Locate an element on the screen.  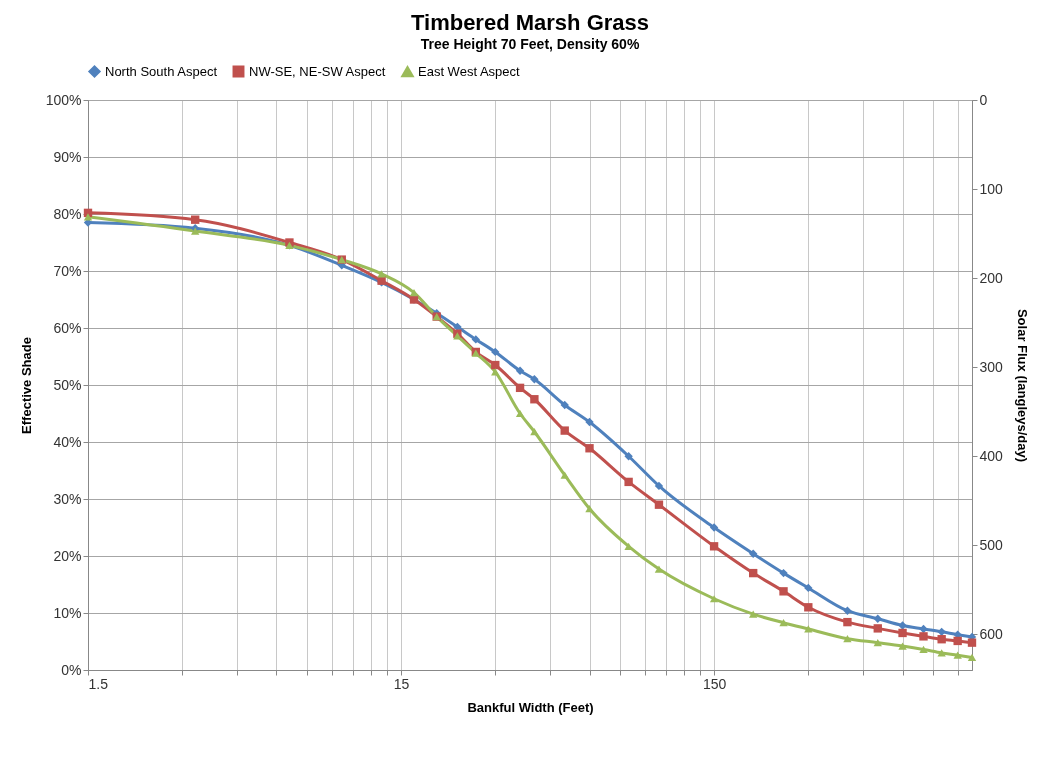
chart-title: Timbered Marsh Grass is located at coordinates (530, 22).